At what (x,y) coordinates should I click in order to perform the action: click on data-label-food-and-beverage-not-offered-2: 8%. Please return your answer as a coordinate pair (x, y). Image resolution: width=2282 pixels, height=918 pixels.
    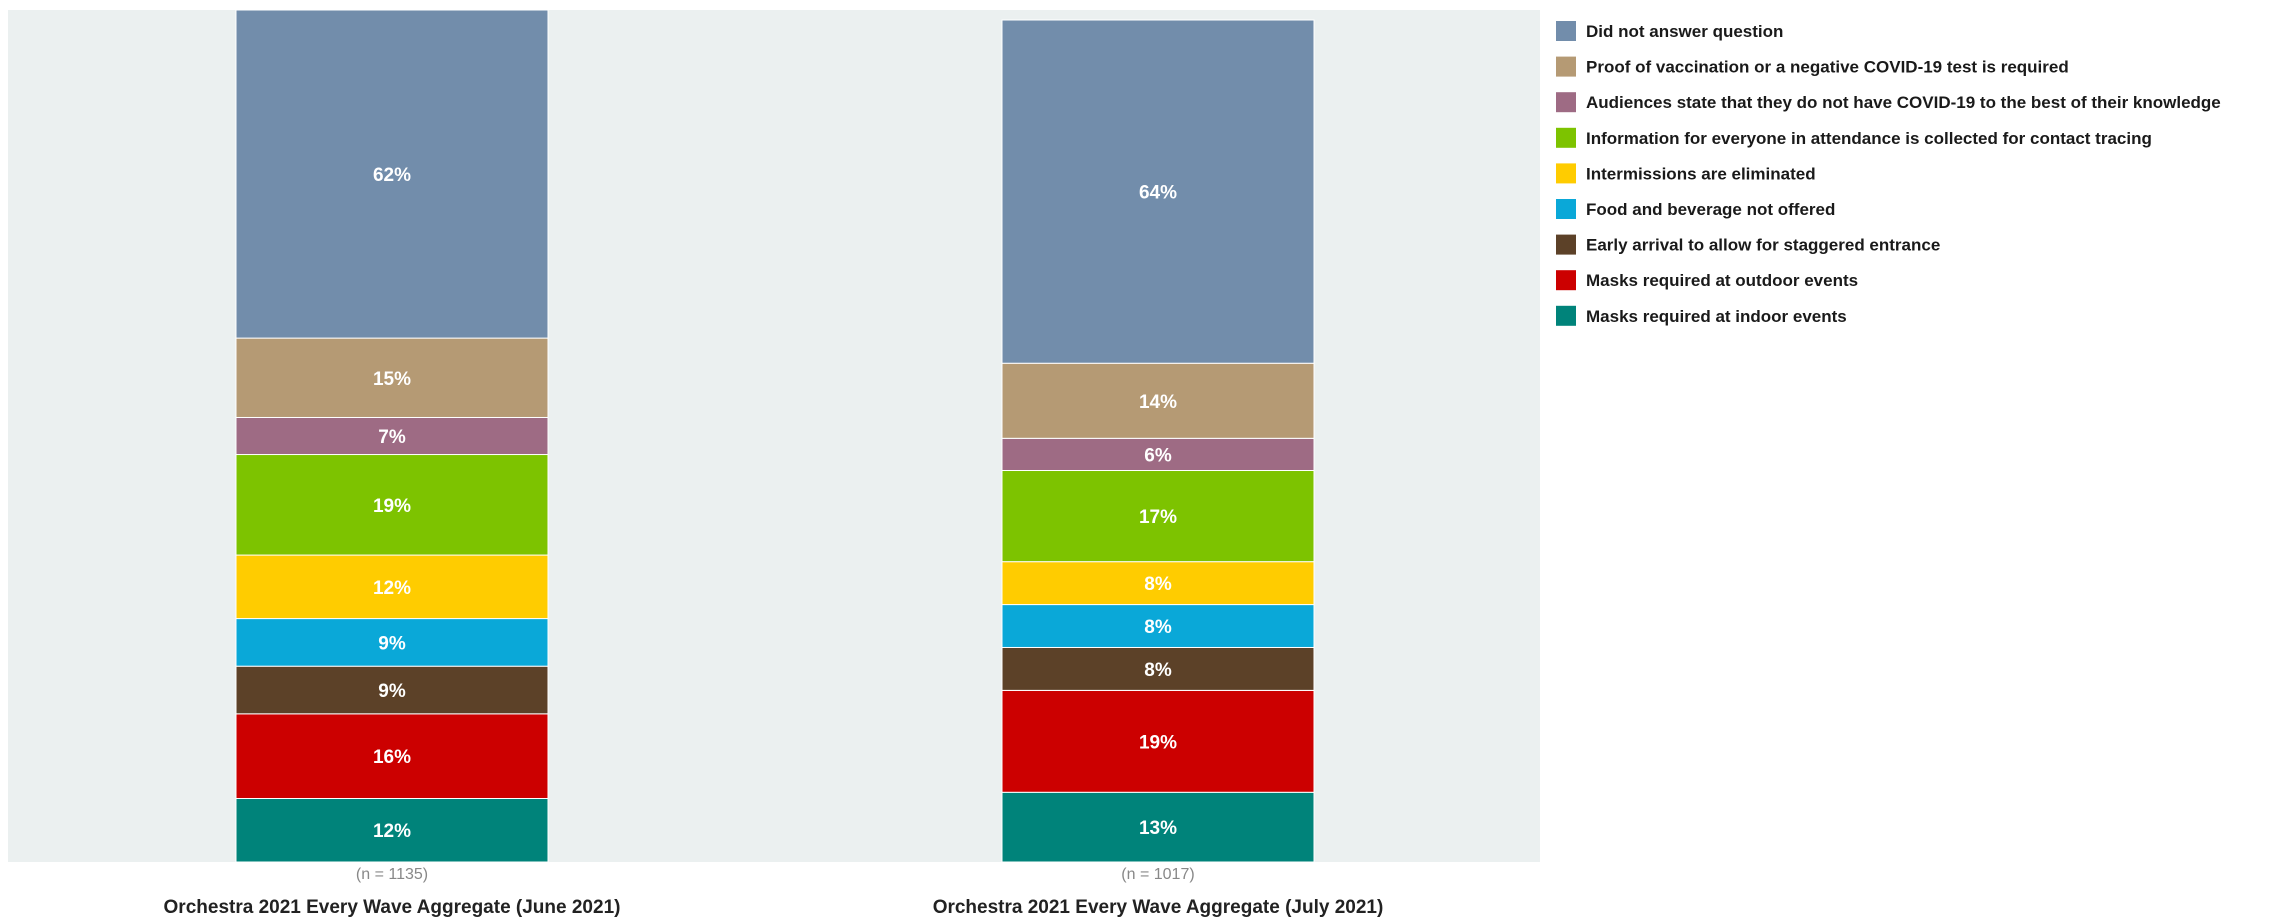
    Looking at the image, I should click on (1158, 627).